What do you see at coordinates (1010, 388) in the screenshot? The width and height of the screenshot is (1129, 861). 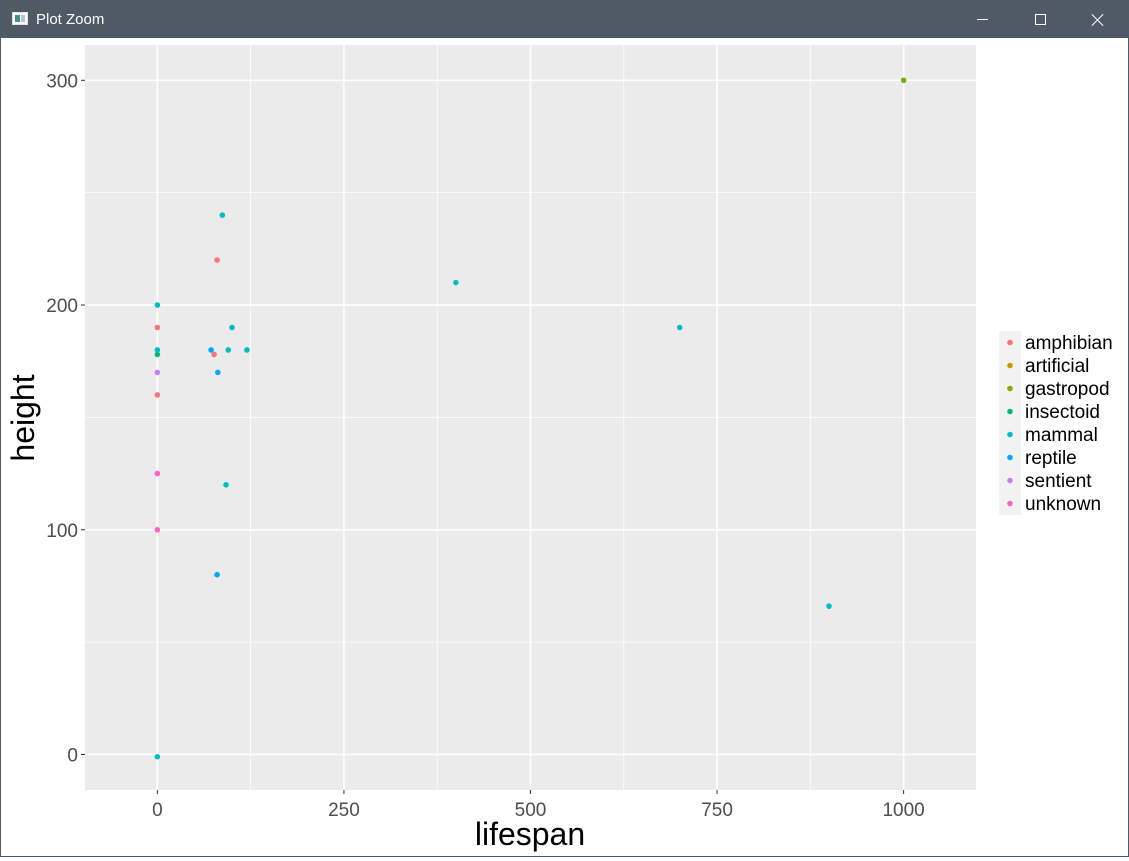 I see `legend-swatch-gastropod` at bounding box center [1010, 388].